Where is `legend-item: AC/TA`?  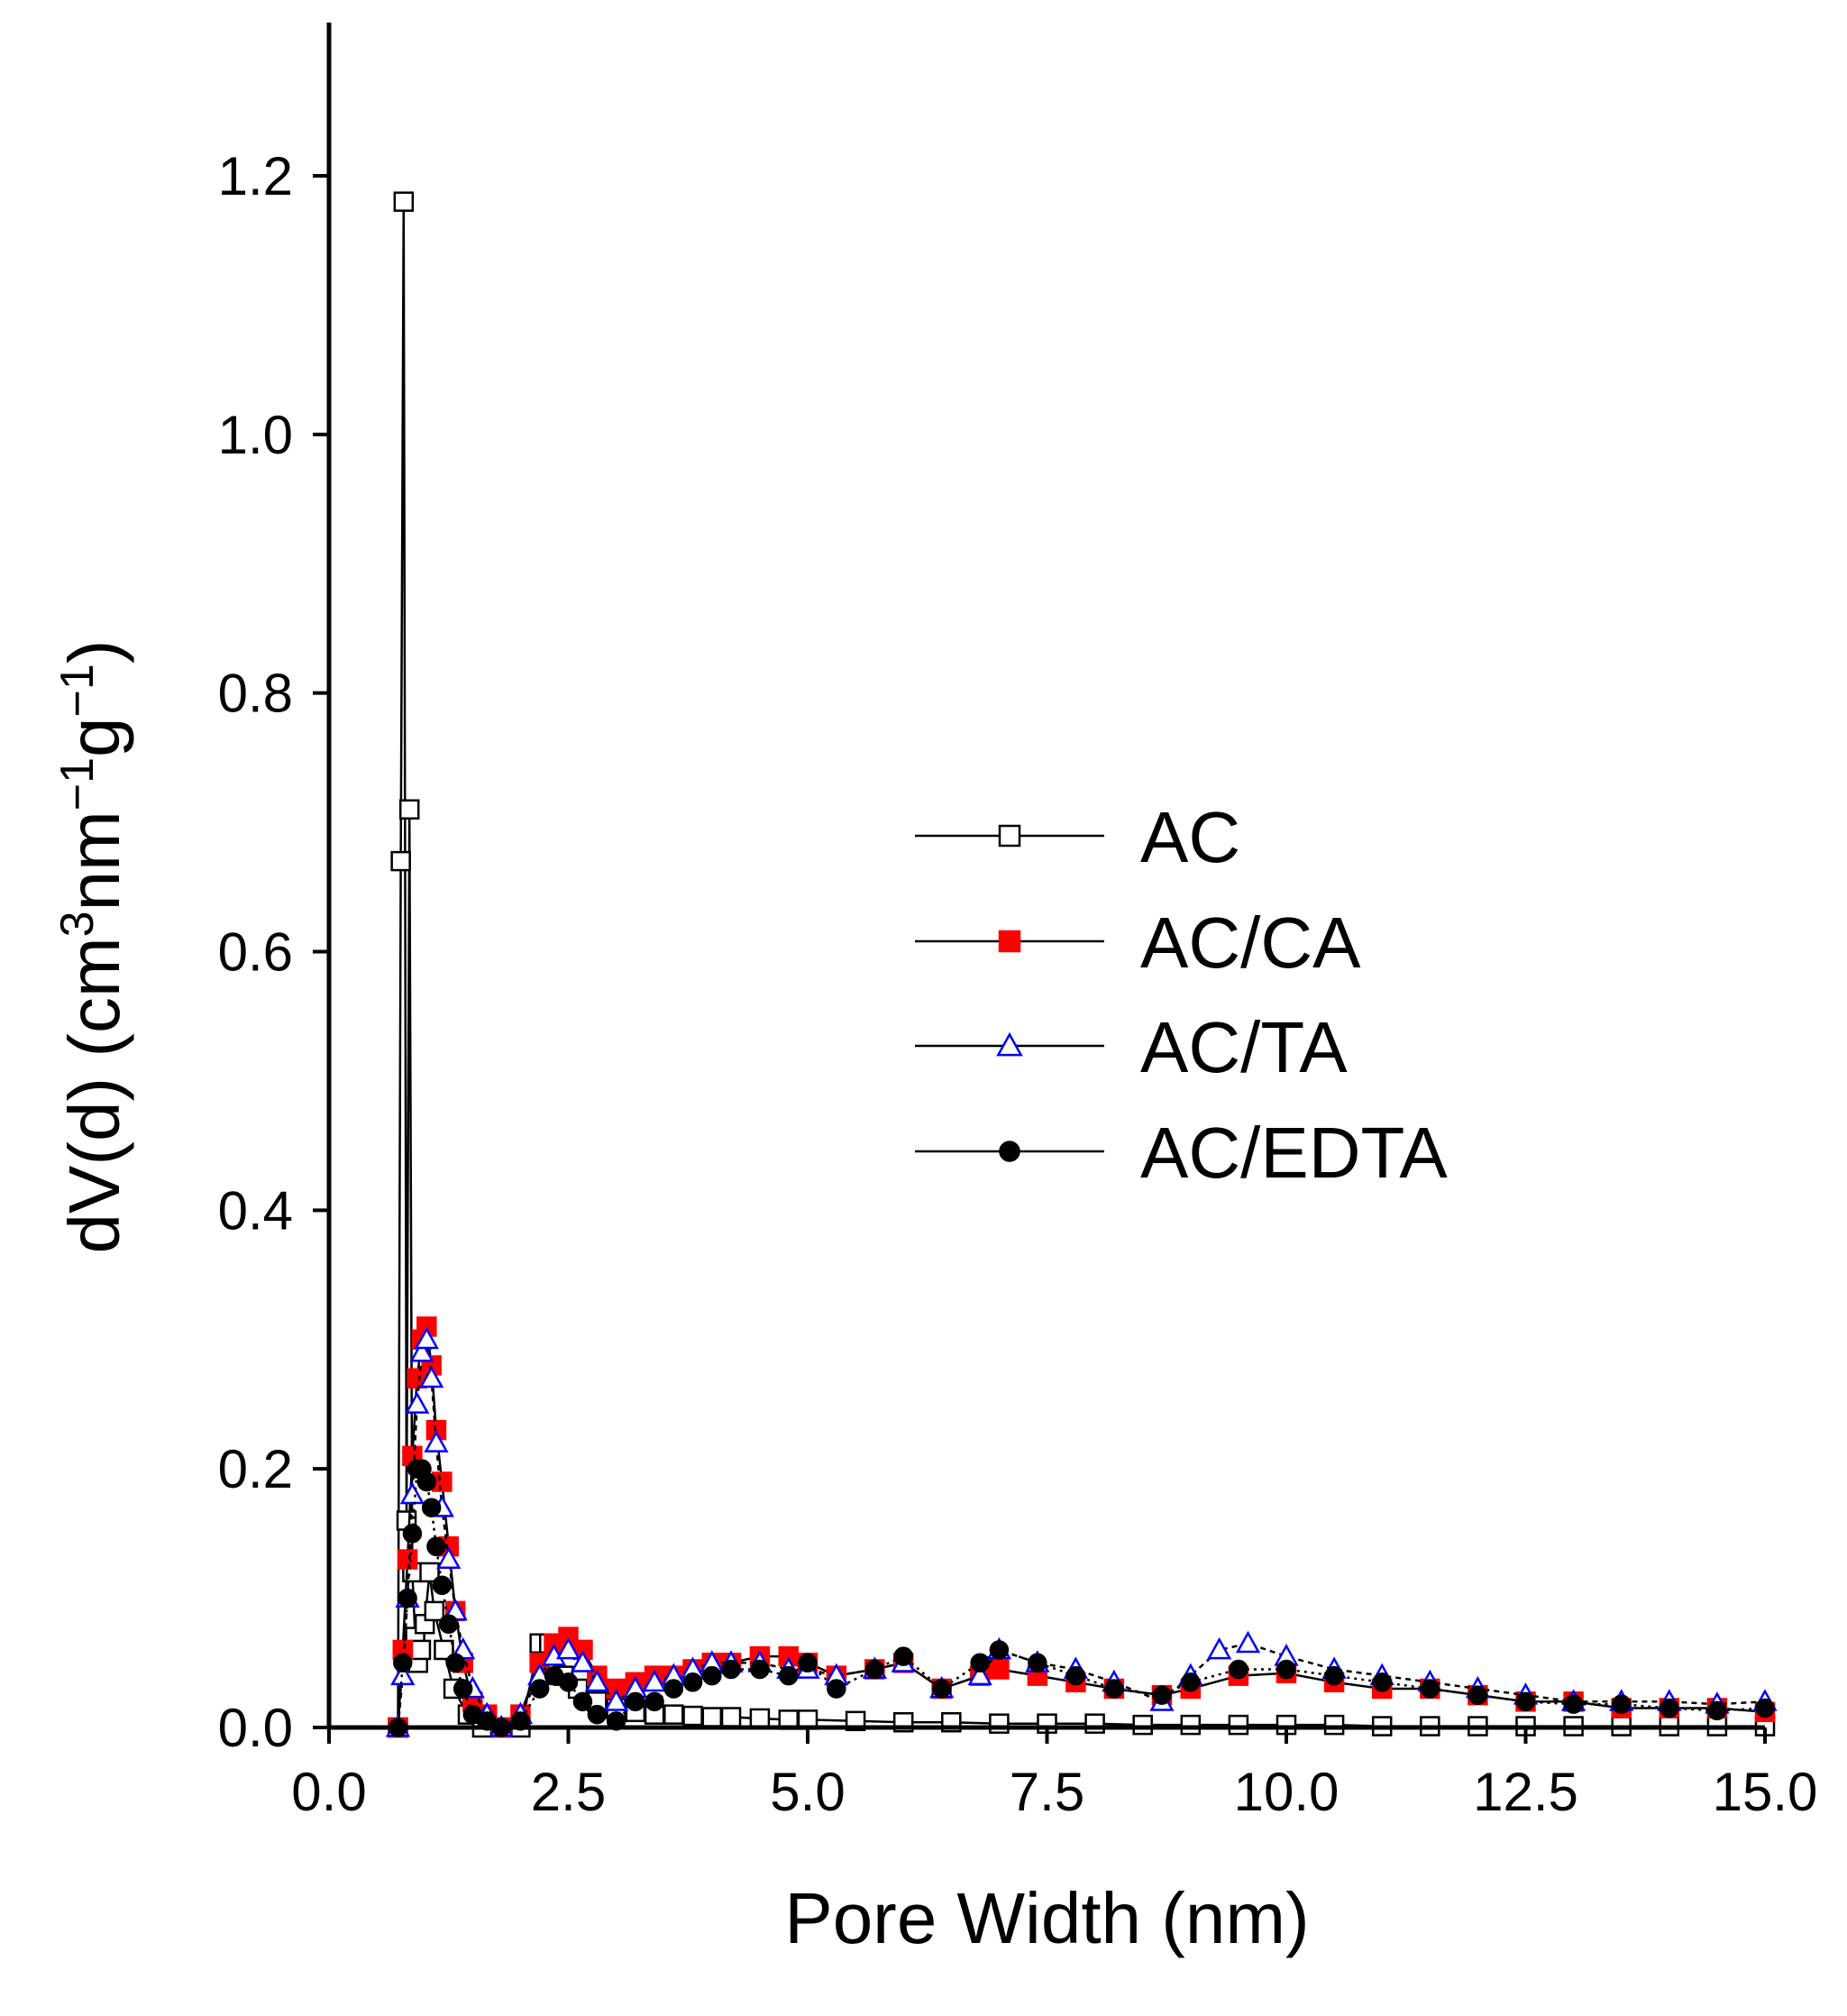
legend-item: AC/TA is located at coordinates (1131, 1047).